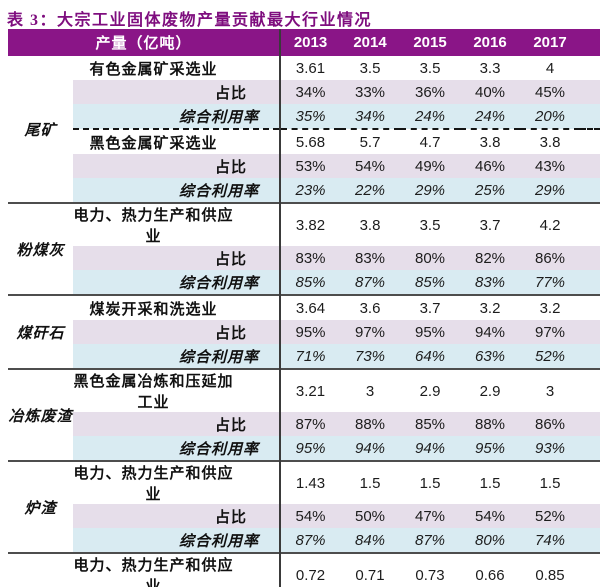 The width and height of the screenshot is (600, 587). What do you see at coordinates (550, 482) in the screenshot?
I see `data-cell: 1.5` at bounding box center [550, 482].